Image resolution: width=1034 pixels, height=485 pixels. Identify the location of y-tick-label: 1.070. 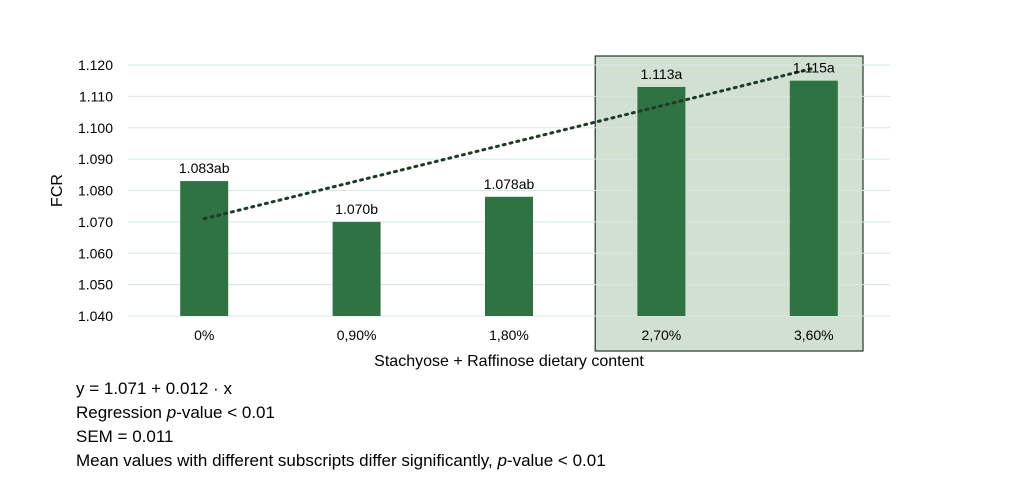
(95, 222).